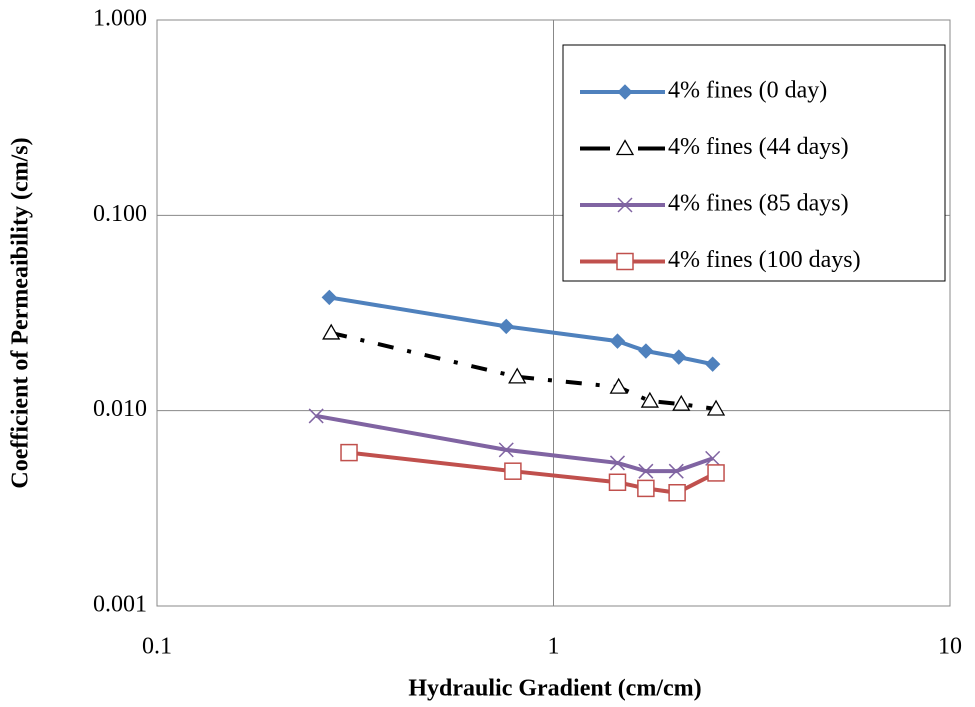 The image size is (975, 707). Describe the element at coordinates (120, 214) in the screenshot. I see `y-tick-label: 0.100` at that location.